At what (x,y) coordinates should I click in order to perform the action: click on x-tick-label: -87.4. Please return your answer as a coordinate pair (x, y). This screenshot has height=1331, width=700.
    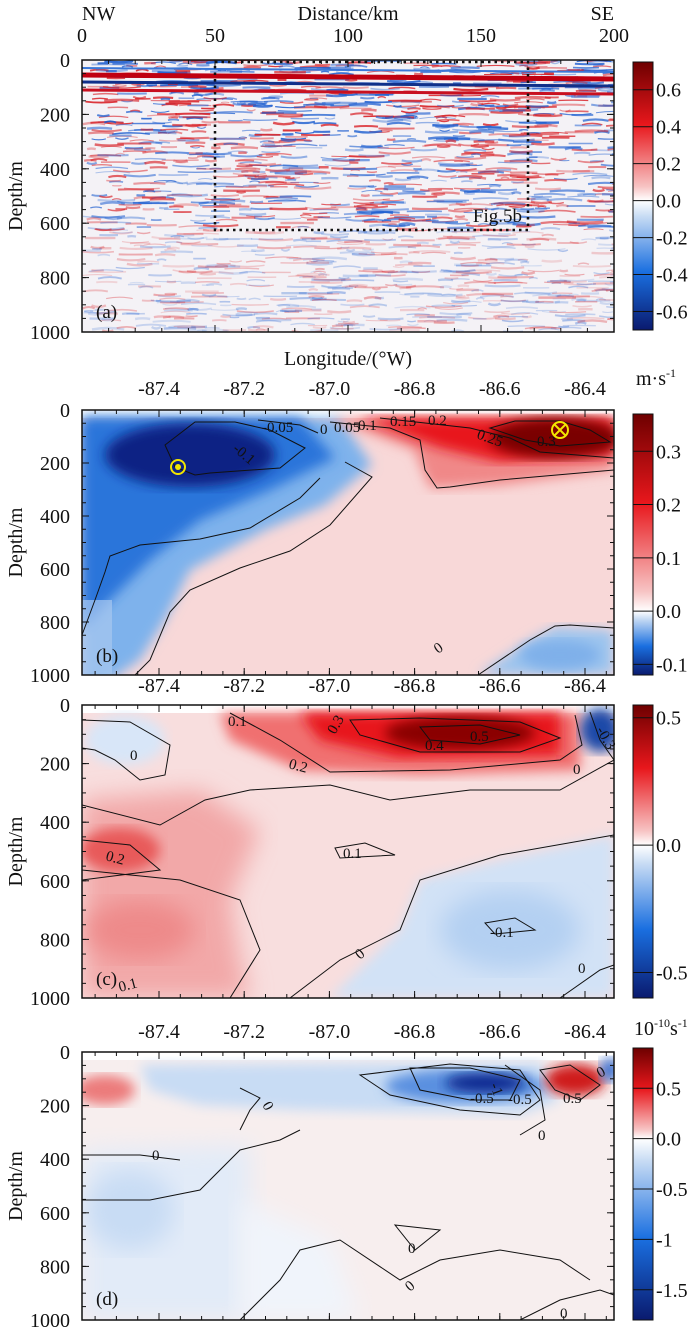
    Looking at the image, I should click on (159, 389).